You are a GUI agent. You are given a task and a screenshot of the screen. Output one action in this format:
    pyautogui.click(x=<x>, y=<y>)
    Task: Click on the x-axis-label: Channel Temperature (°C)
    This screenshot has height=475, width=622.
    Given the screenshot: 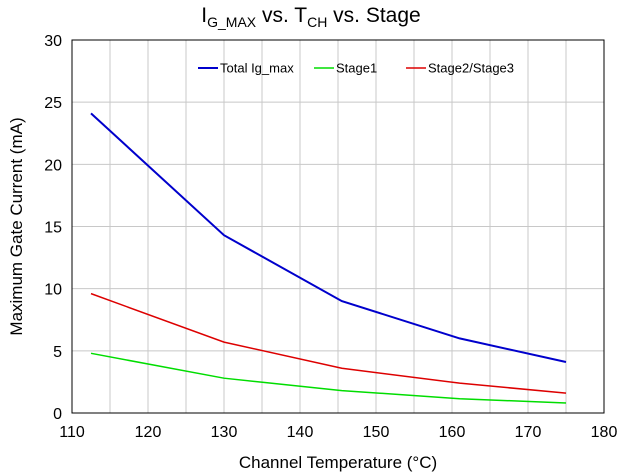 What is the action you would take?
    pyautogui.click(x=338, y=462)
    